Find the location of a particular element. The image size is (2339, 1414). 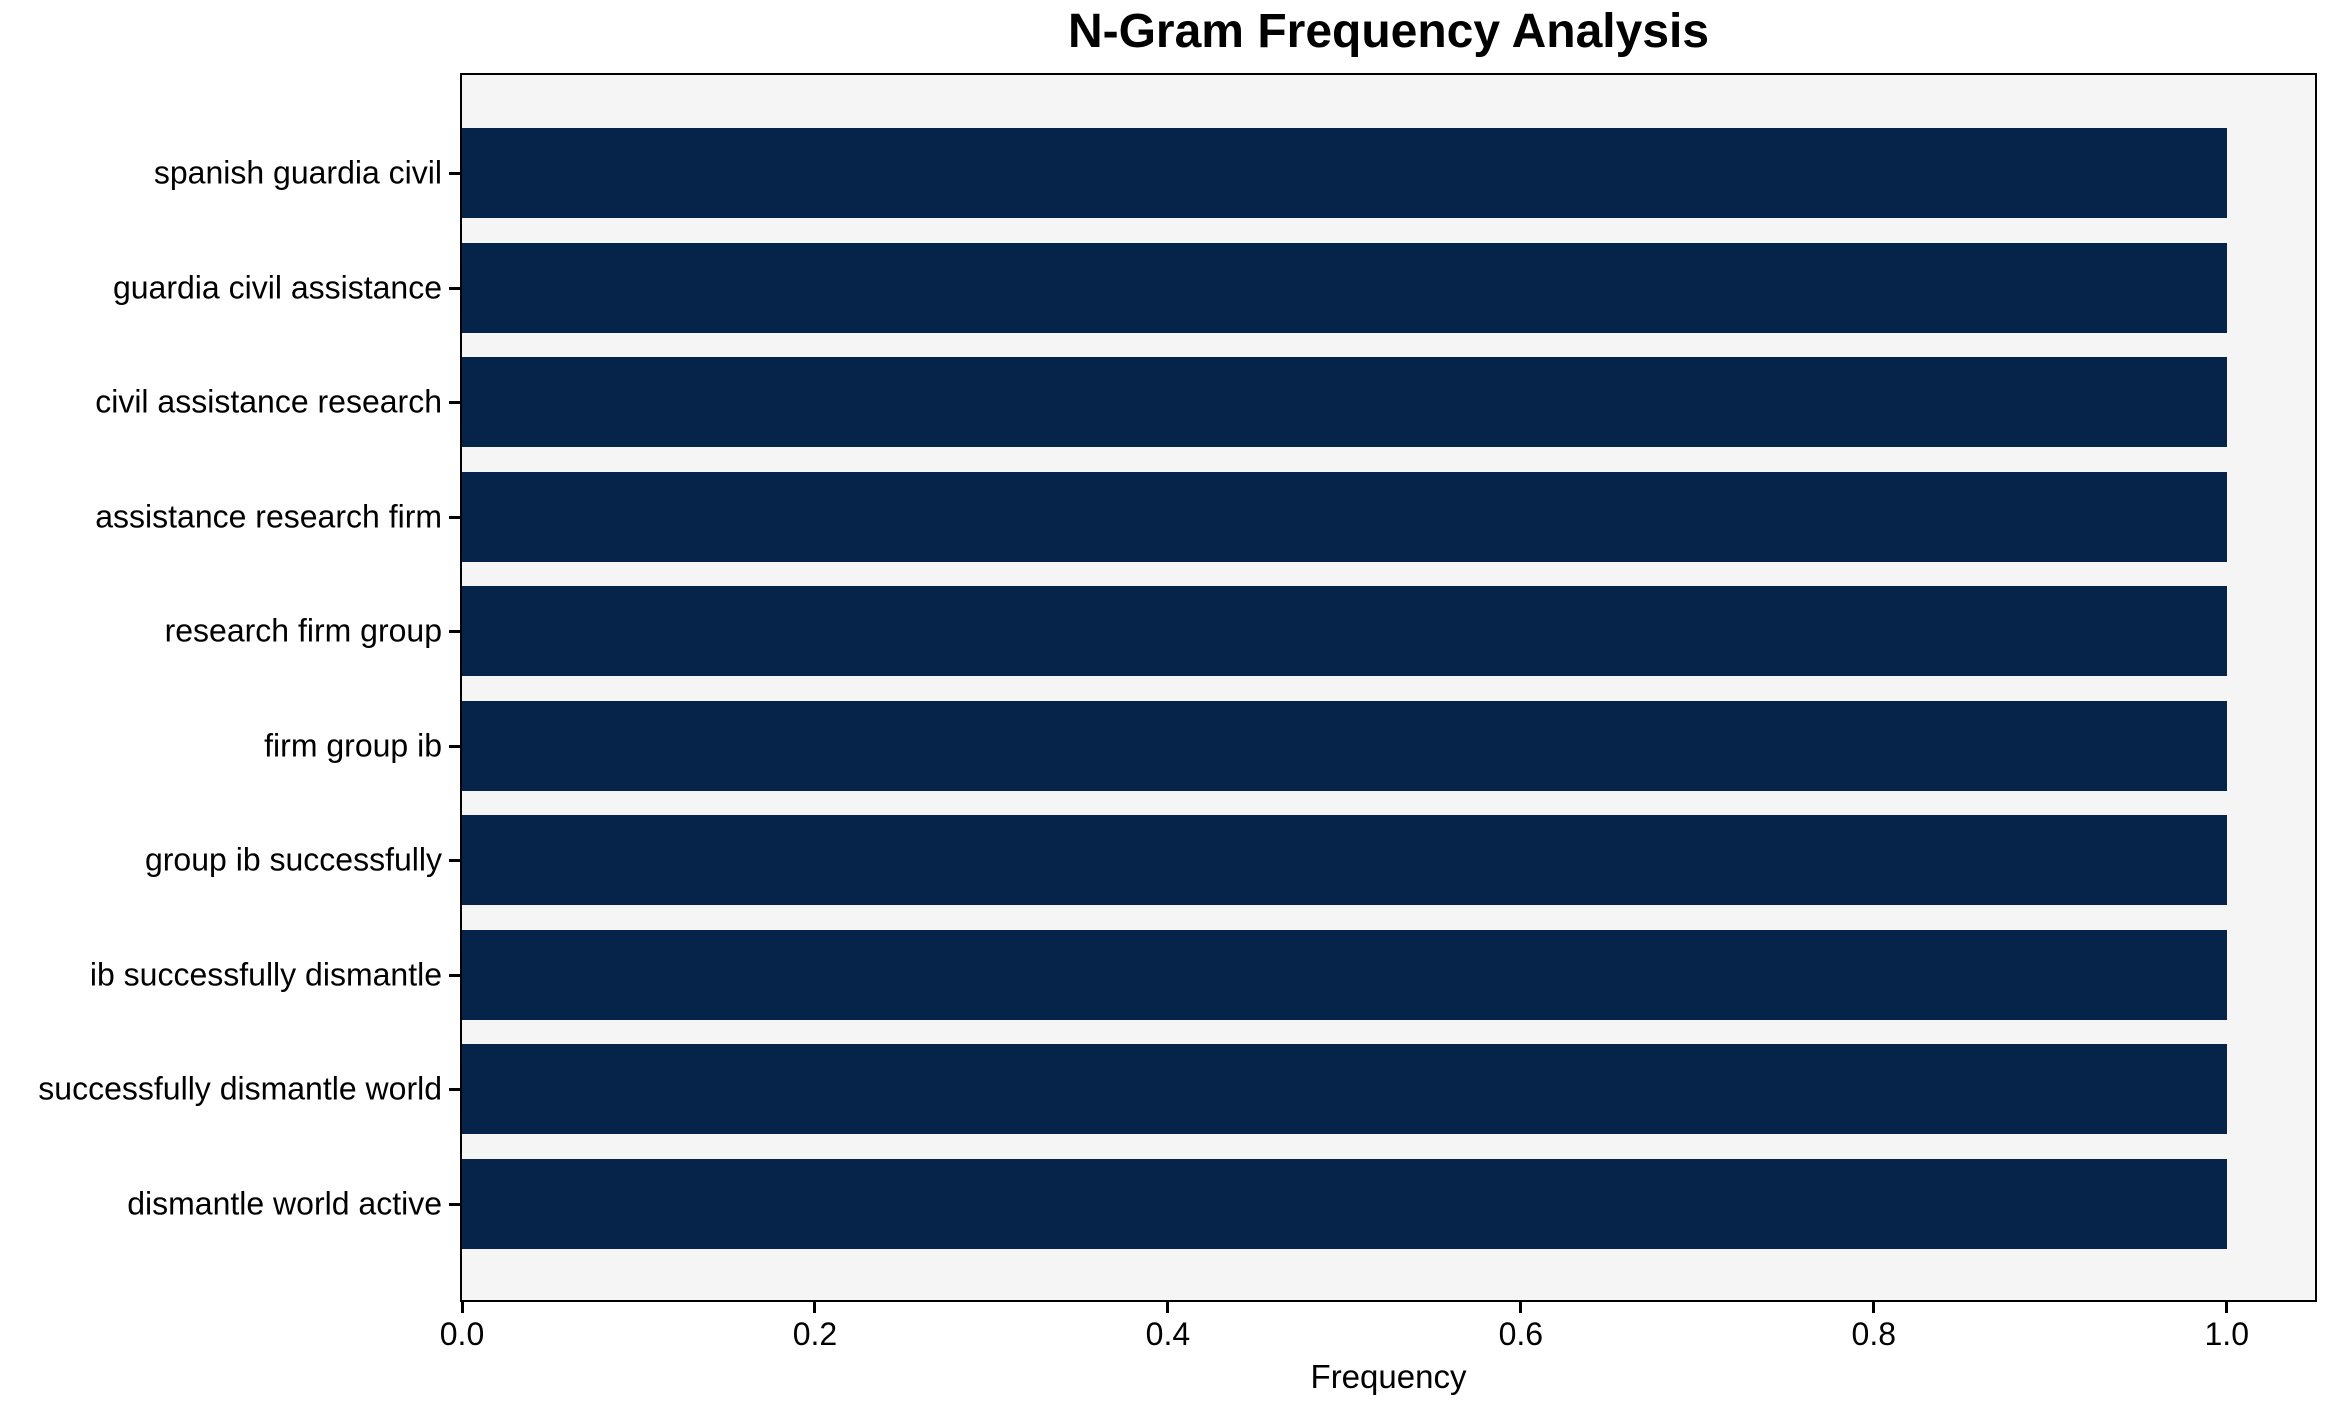

x-tick-label-4: 0.8 is located at coordinates (1874, 1334).